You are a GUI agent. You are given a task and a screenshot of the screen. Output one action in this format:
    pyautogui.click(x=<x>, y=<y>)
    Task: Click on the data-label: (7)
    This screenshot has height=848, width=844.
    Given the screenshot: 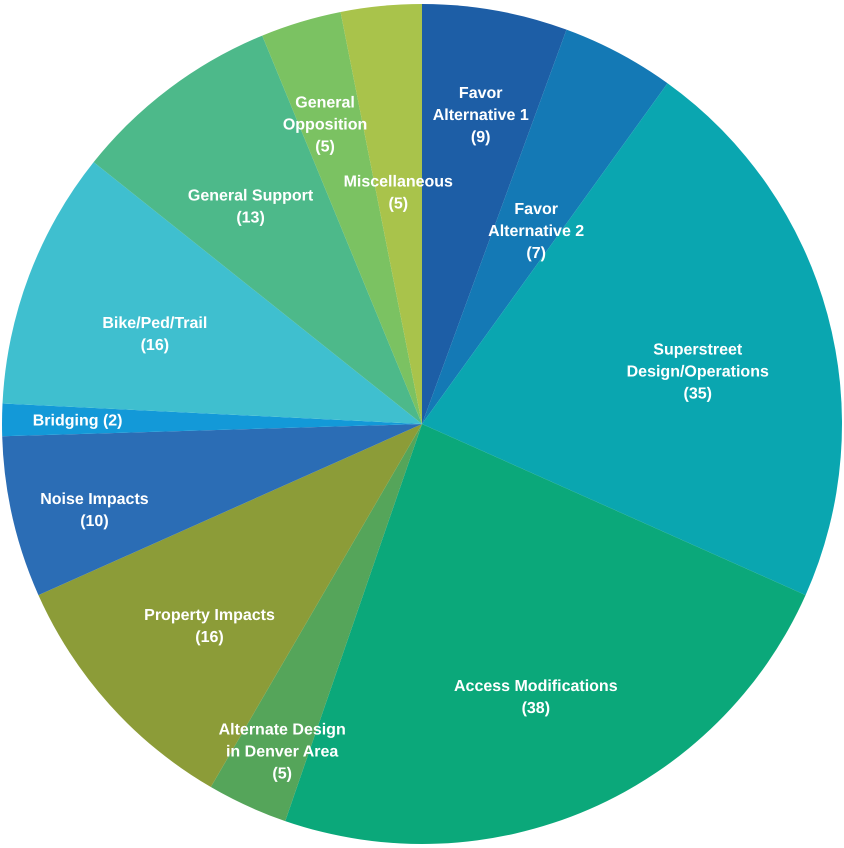 What is the action you would take?
    pyautogui.click(x=536, y=253)
    